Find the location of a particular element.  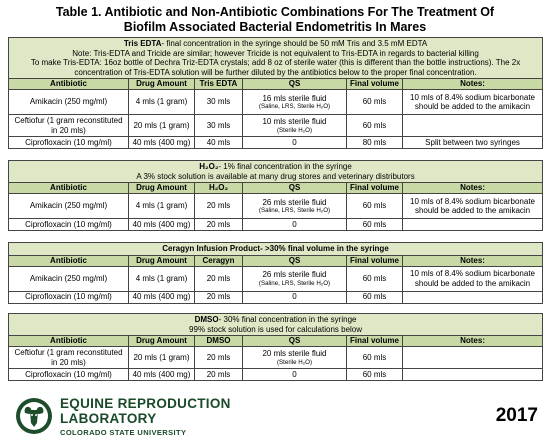

csu-ram-logo-icon is located at coordinates (34, 416).